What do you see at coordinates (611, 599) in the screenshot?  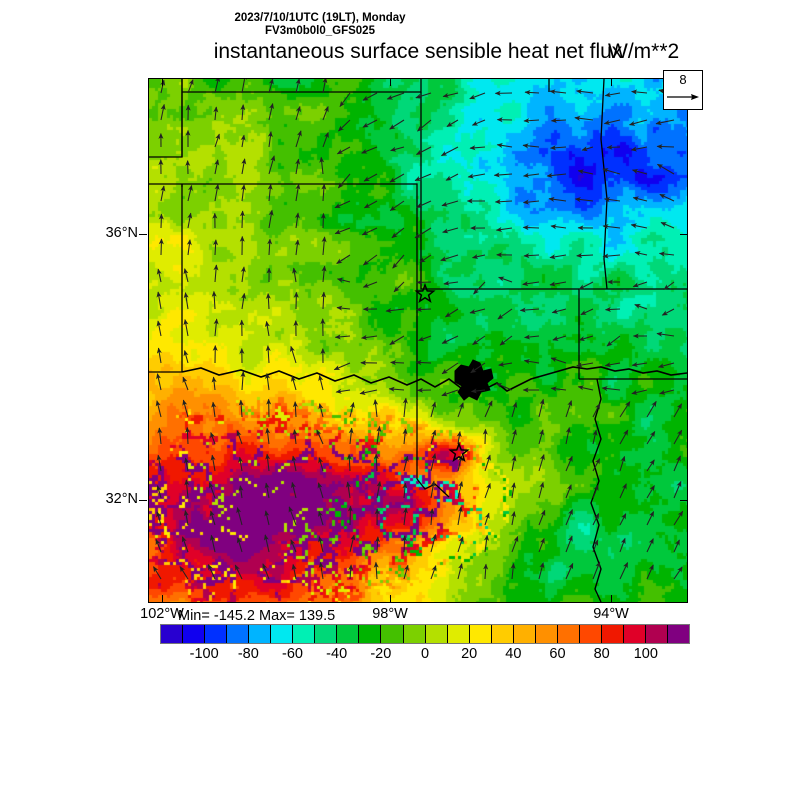 I see `lon-tick` at bounding box center [611, 599].